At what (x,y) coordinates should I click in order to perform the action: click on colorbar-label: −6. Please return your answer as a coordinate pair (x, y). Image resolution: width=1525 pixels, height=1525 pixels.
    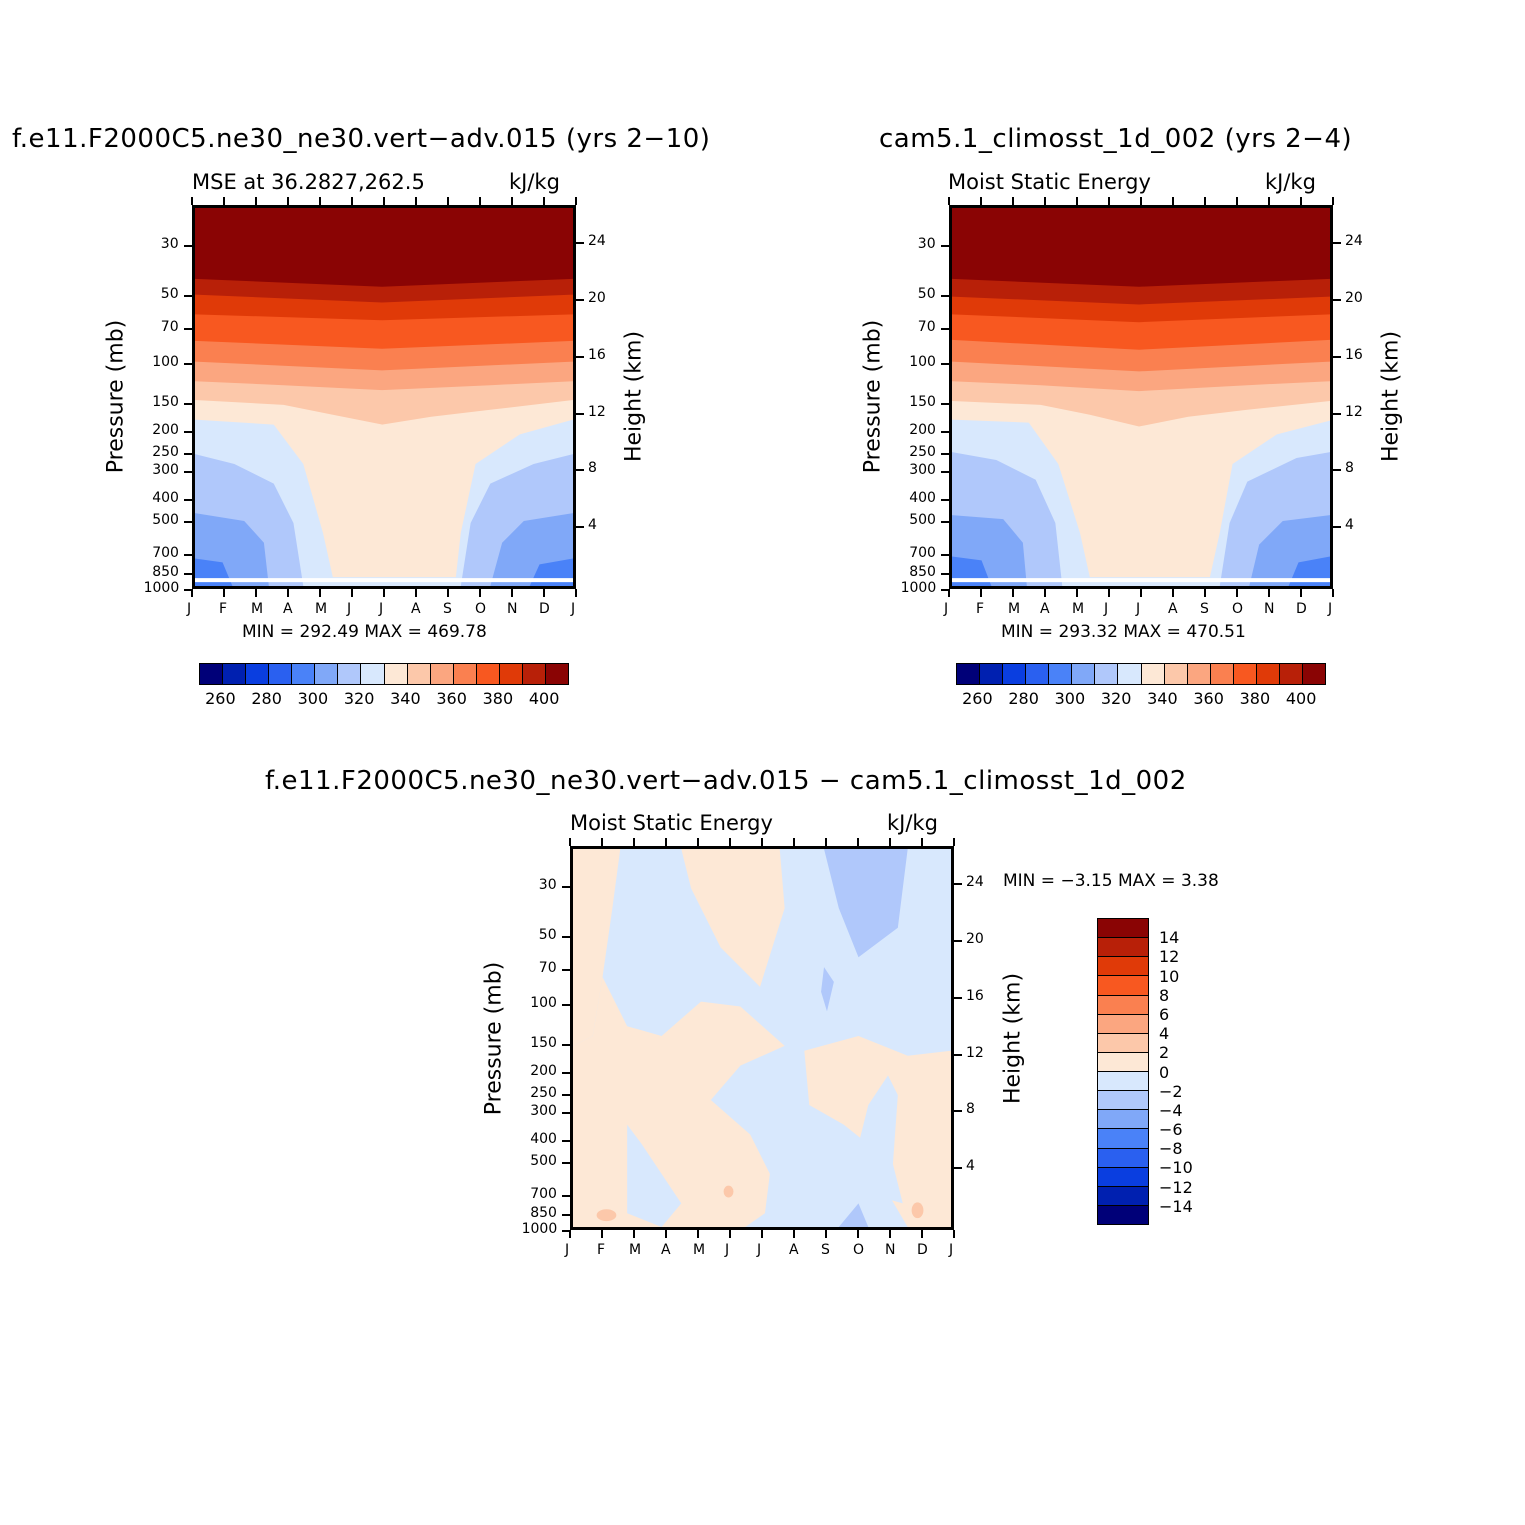
    Looking at the image, I should click on (1171, 1130).